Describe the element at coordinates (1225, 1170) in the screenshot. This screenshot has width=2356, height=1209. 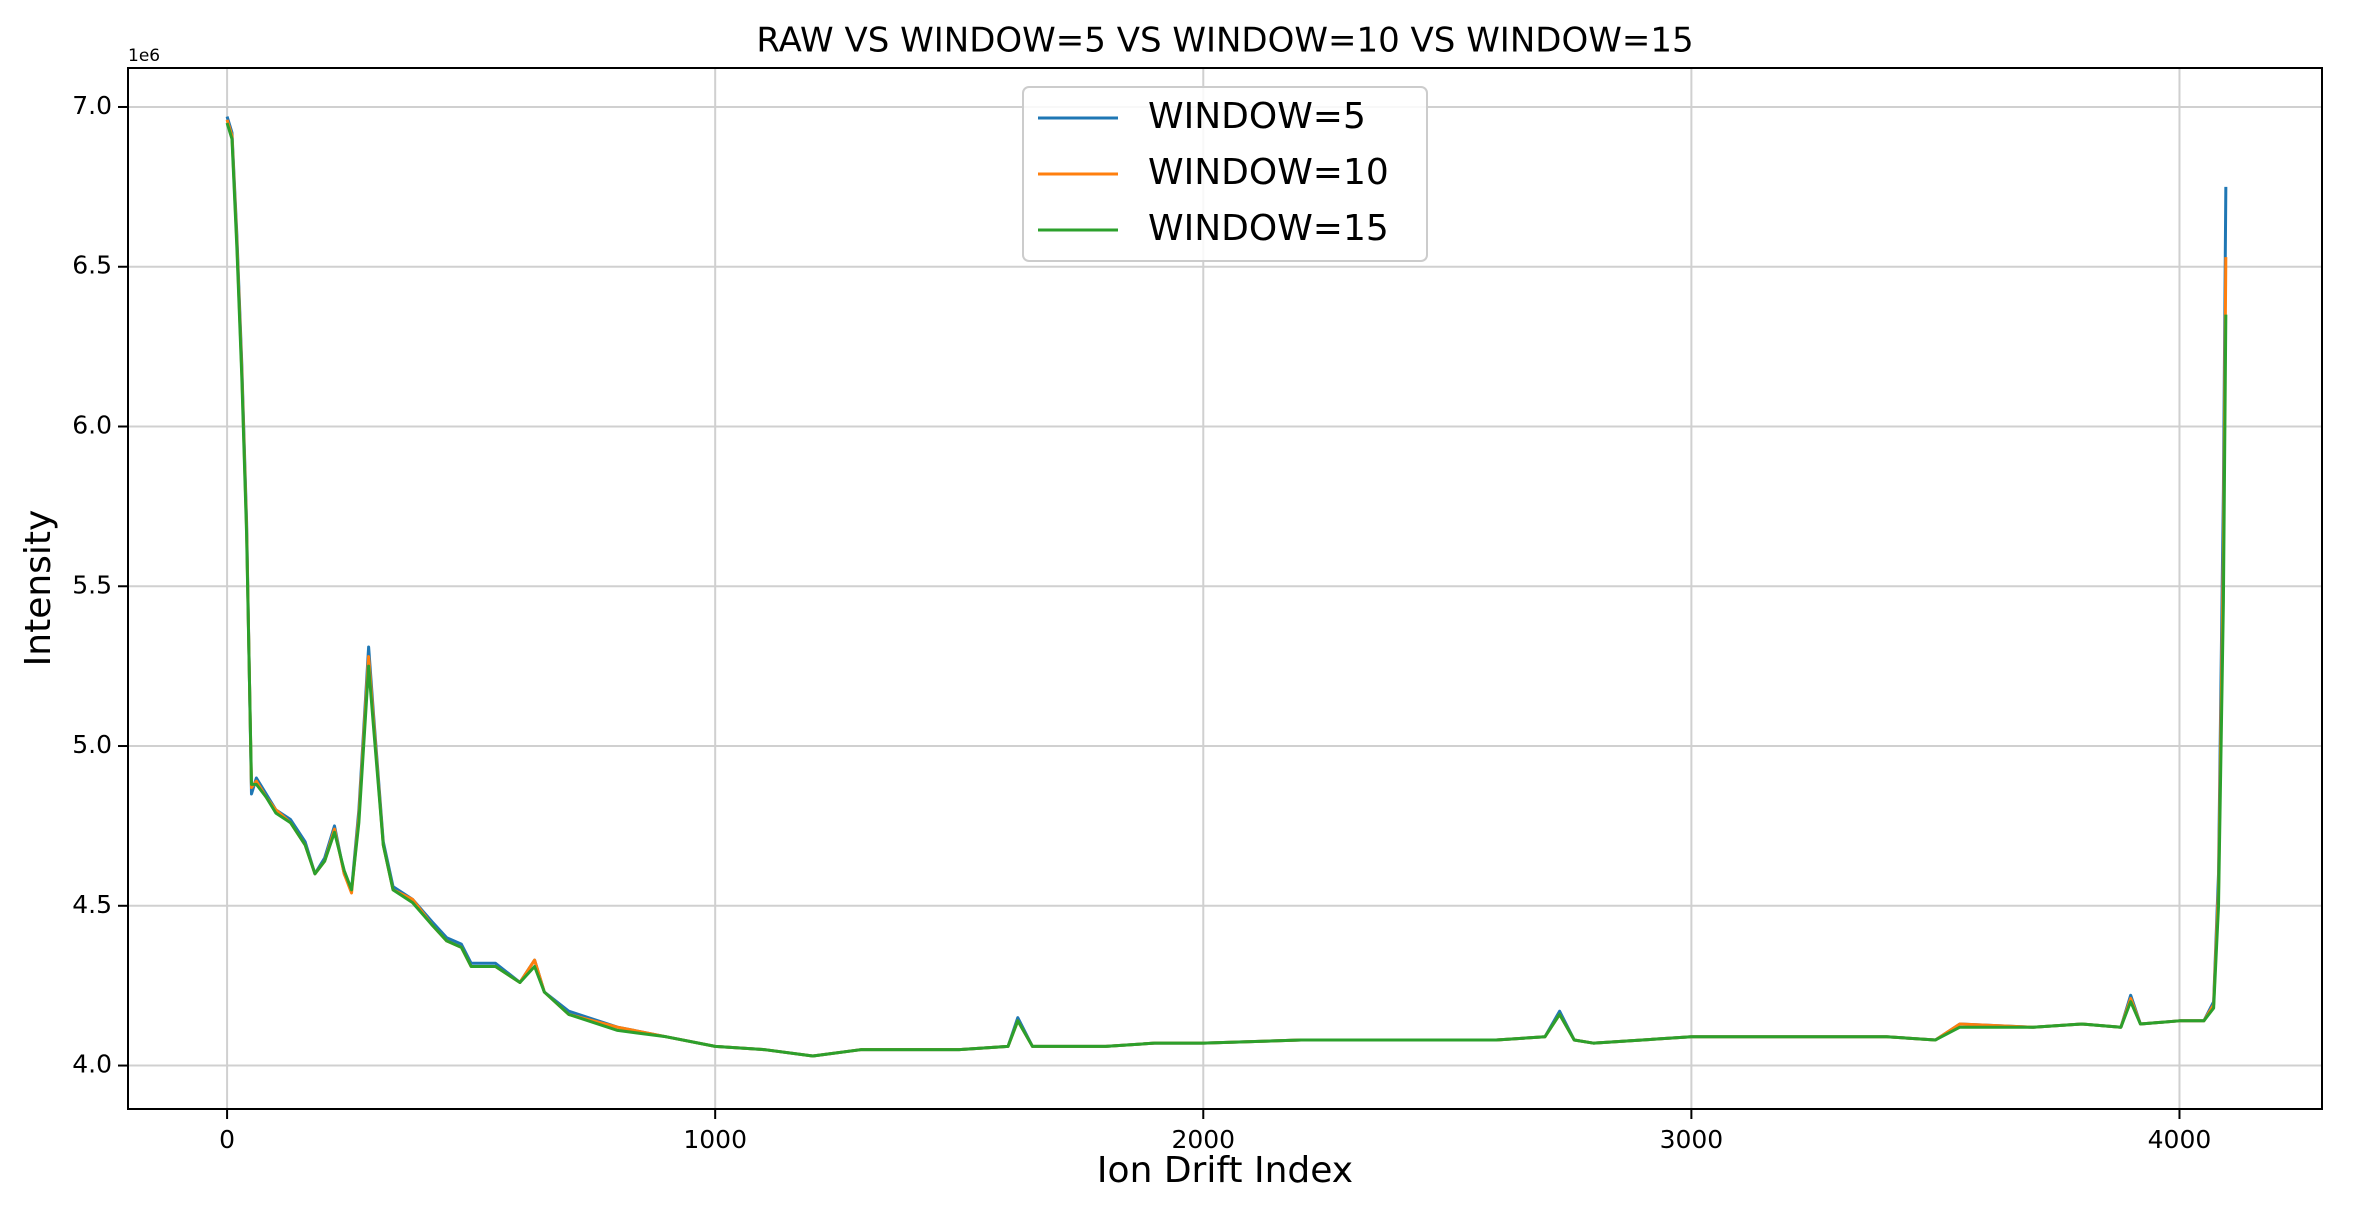
I see `x-axis-label: Ion Drift Index` at that location.